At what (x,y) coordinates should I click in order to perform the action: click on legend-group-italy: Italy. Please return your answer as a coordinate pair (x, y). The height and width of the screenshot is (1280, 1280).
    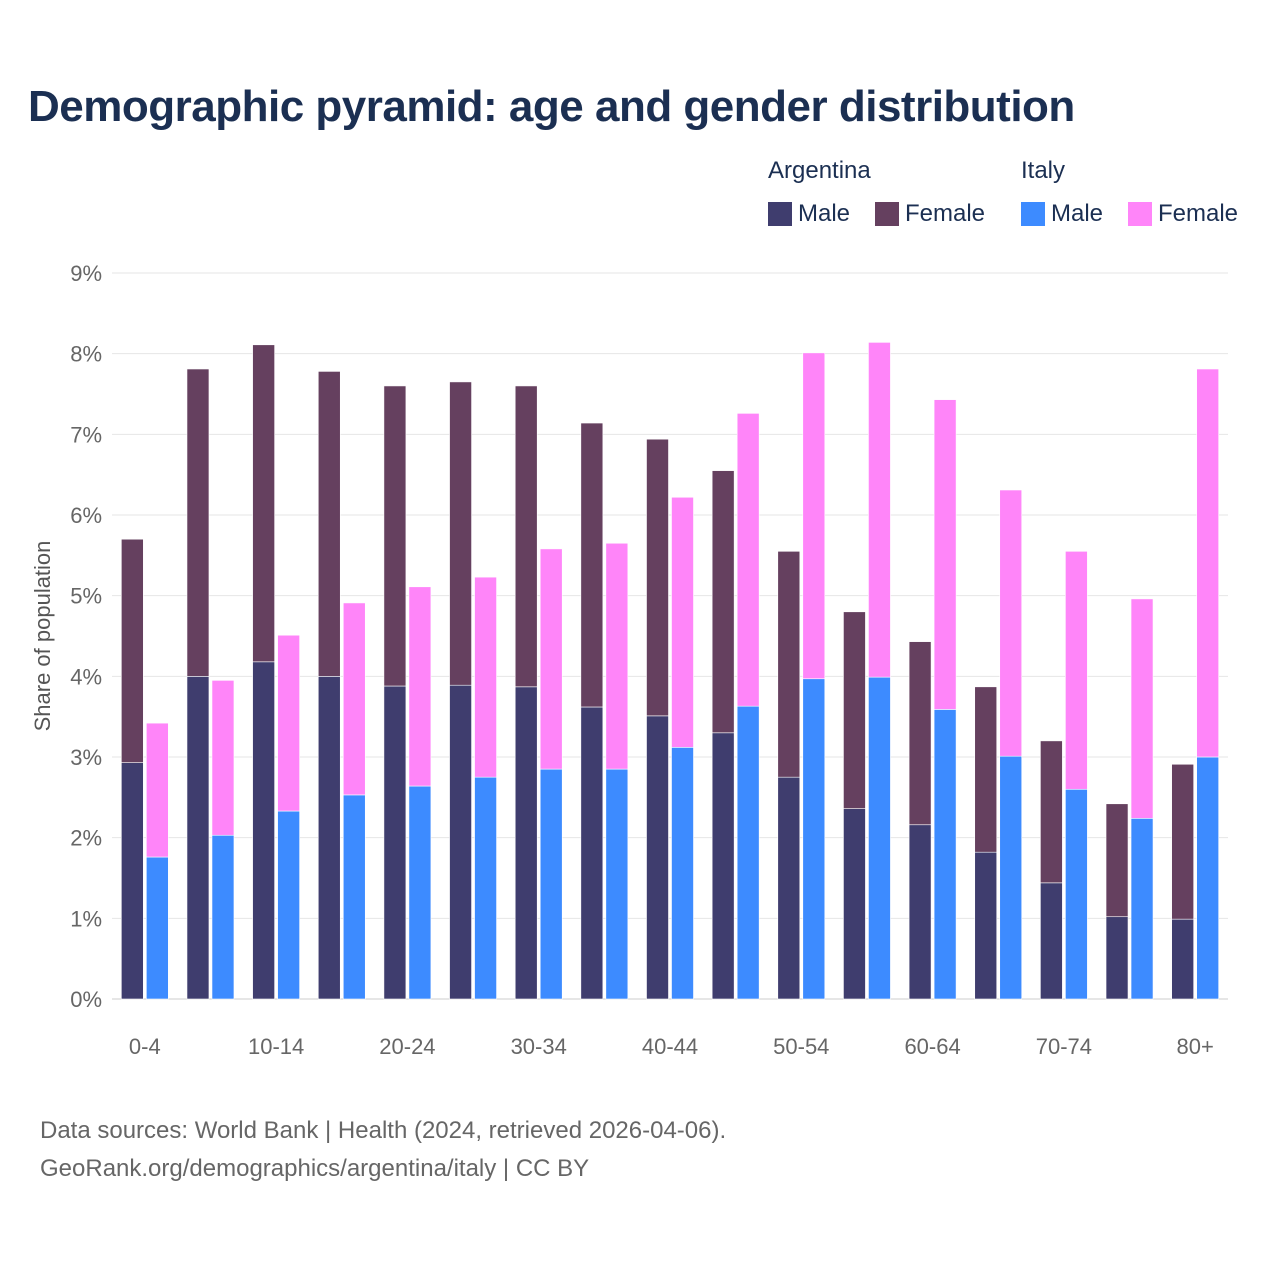
    Looking at the image, I should click on (1043, 170).